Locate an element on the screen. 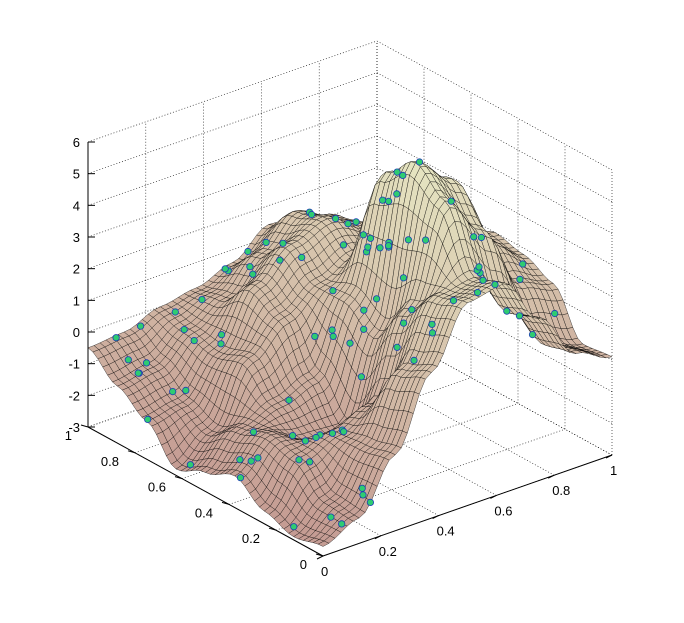 The image size is (684, 623). x-axis-line is located at coordinates (467, 505).